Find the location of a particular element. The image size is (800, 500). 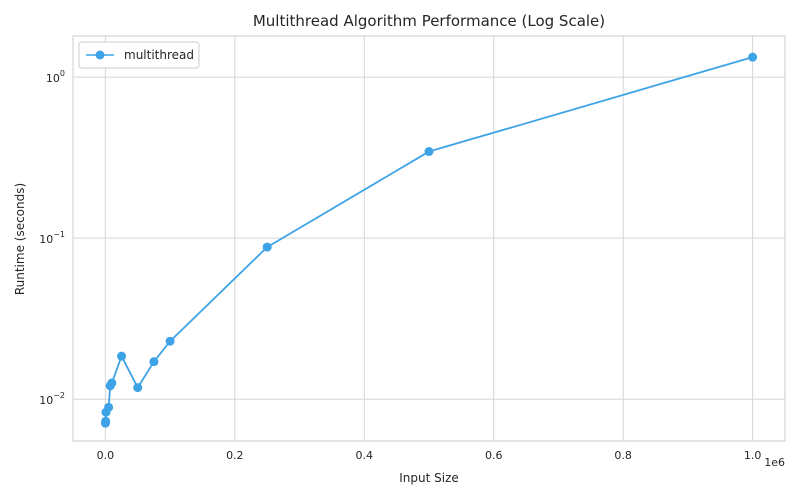

x-tick-label: 0.8 is located at coordinates (623, 455).